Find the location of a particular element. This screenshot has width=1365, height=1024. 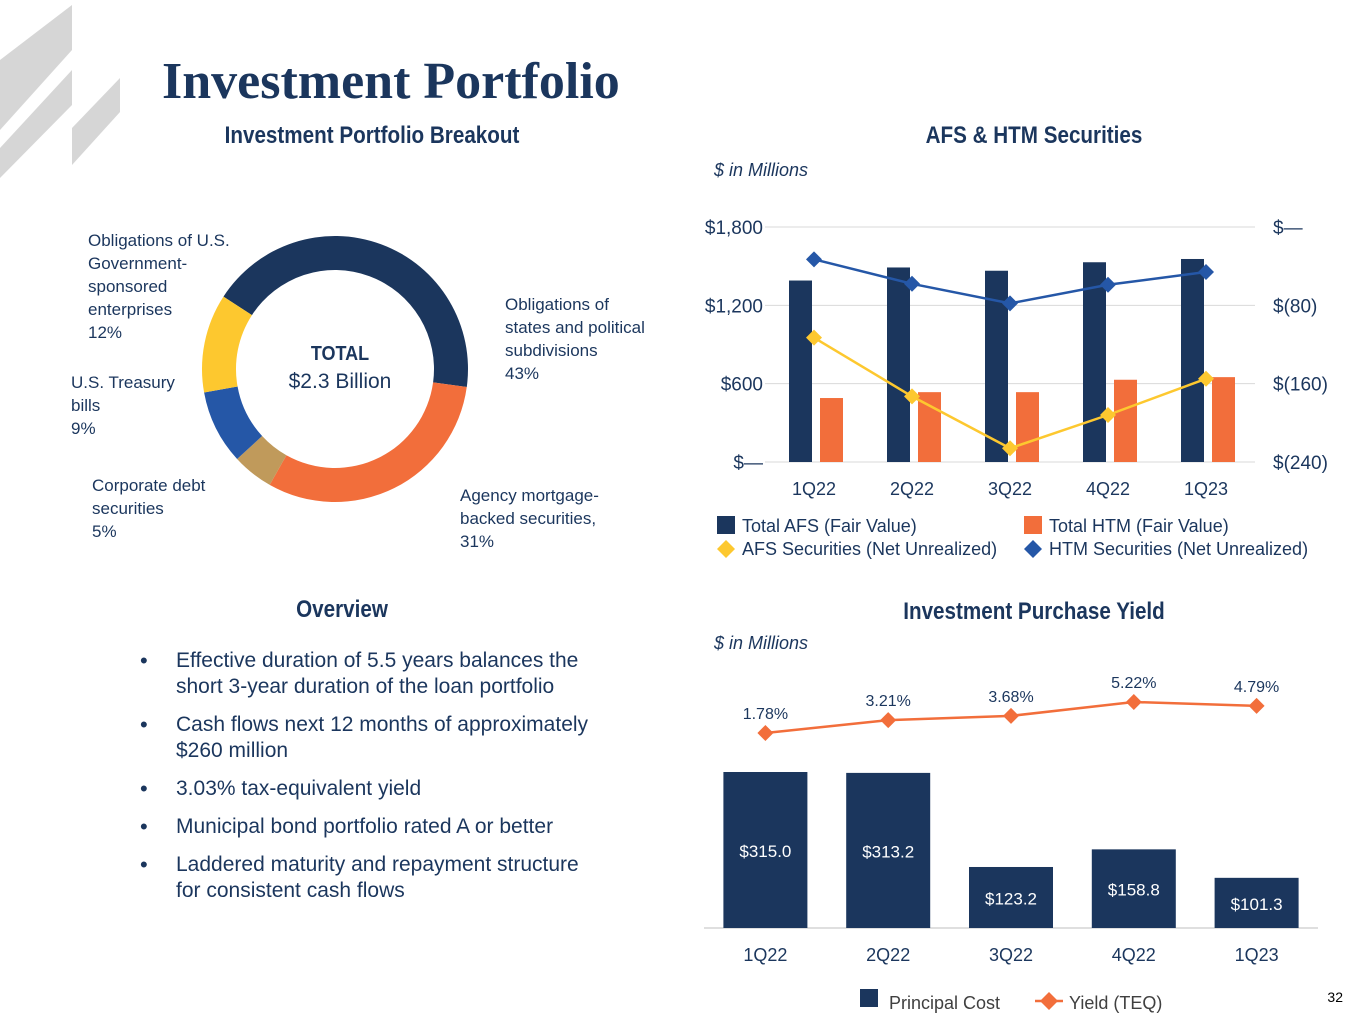

breakout-title: Investment Portfolio Breakout is located at coordinates (372, 135).